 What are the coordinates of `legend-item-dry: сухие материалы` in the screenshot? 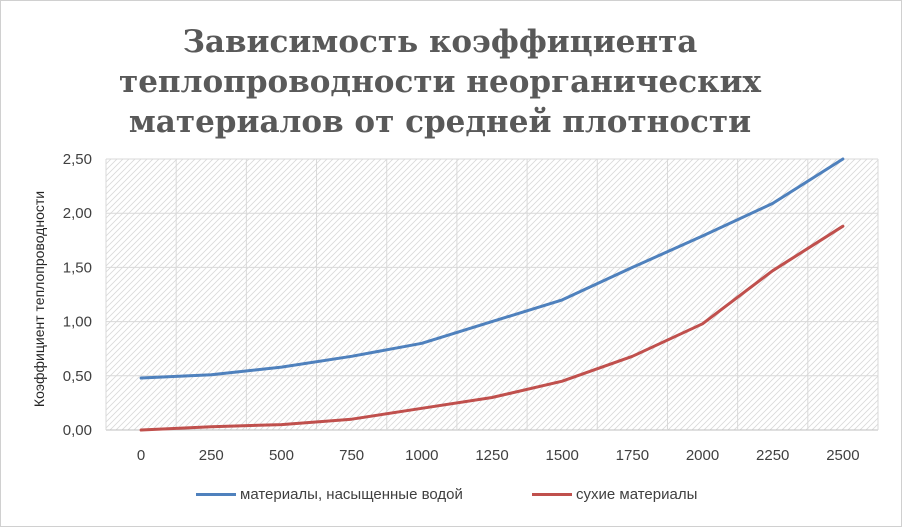 It's located at (614, 494).